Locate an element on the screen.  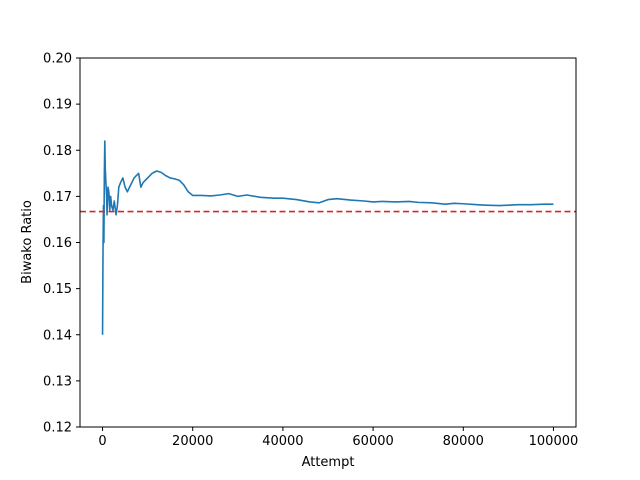
y-axis: 0.12 0.13 0.14 0.15 0.16 0.17 0.18 0.19 0.20 is located at coordinates (61, 244).